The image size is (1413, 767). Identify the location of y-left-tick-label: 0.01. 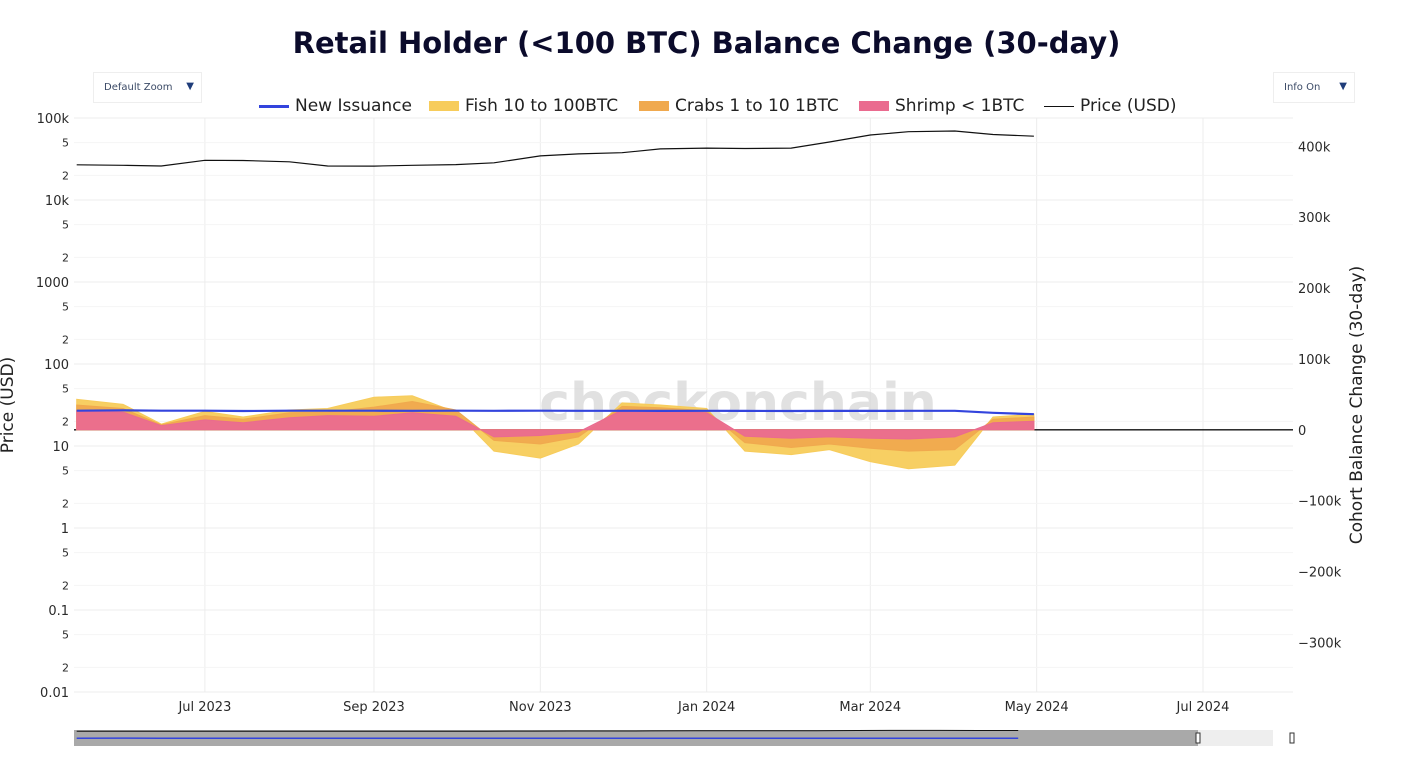
(54, 693).